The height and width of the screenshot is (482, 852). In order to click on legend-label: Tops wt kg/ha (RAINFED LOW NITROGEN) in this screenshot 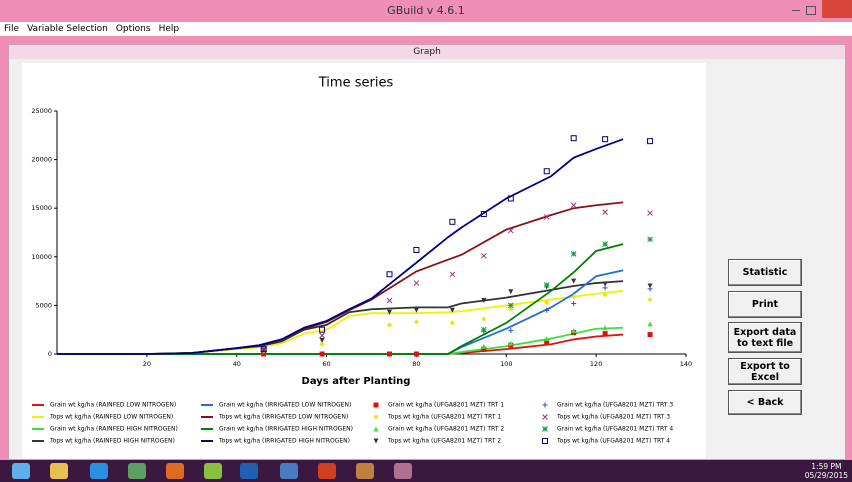, I will do `click(111, 417)`.